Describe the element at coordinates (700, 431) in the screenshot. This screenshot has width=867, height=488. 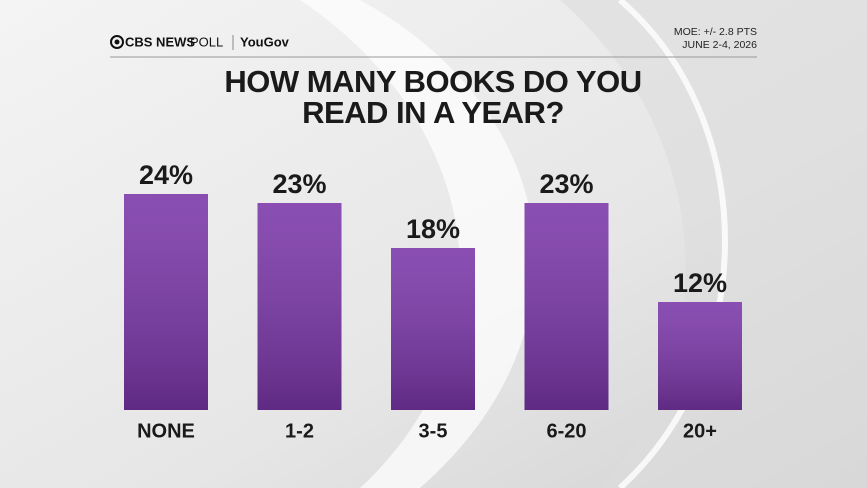
I see `x-tick-label: 20+` at that location.